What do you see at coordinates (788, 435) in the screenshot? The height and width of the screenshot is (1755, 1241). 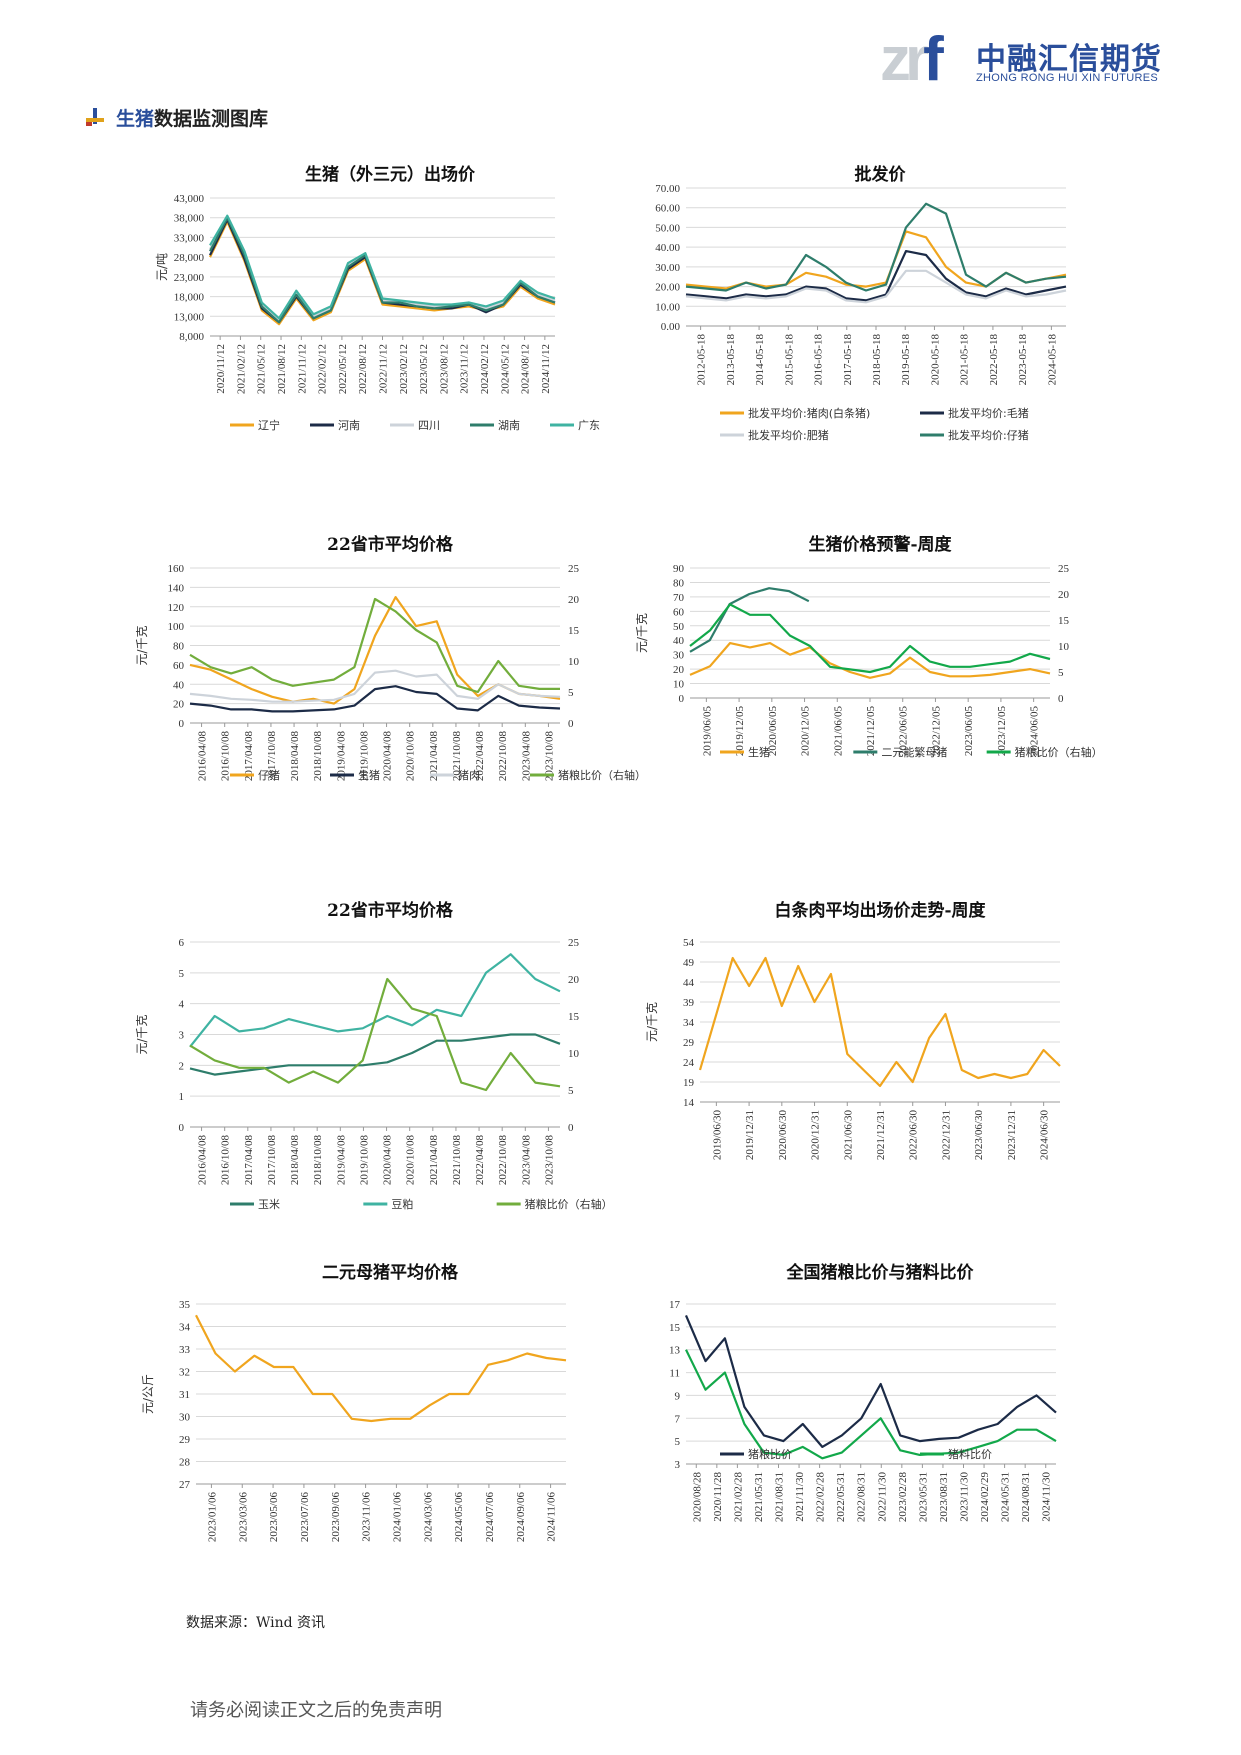 I see `legend-label: 批发平均价:肥猪` at bounding box center [788, 435].